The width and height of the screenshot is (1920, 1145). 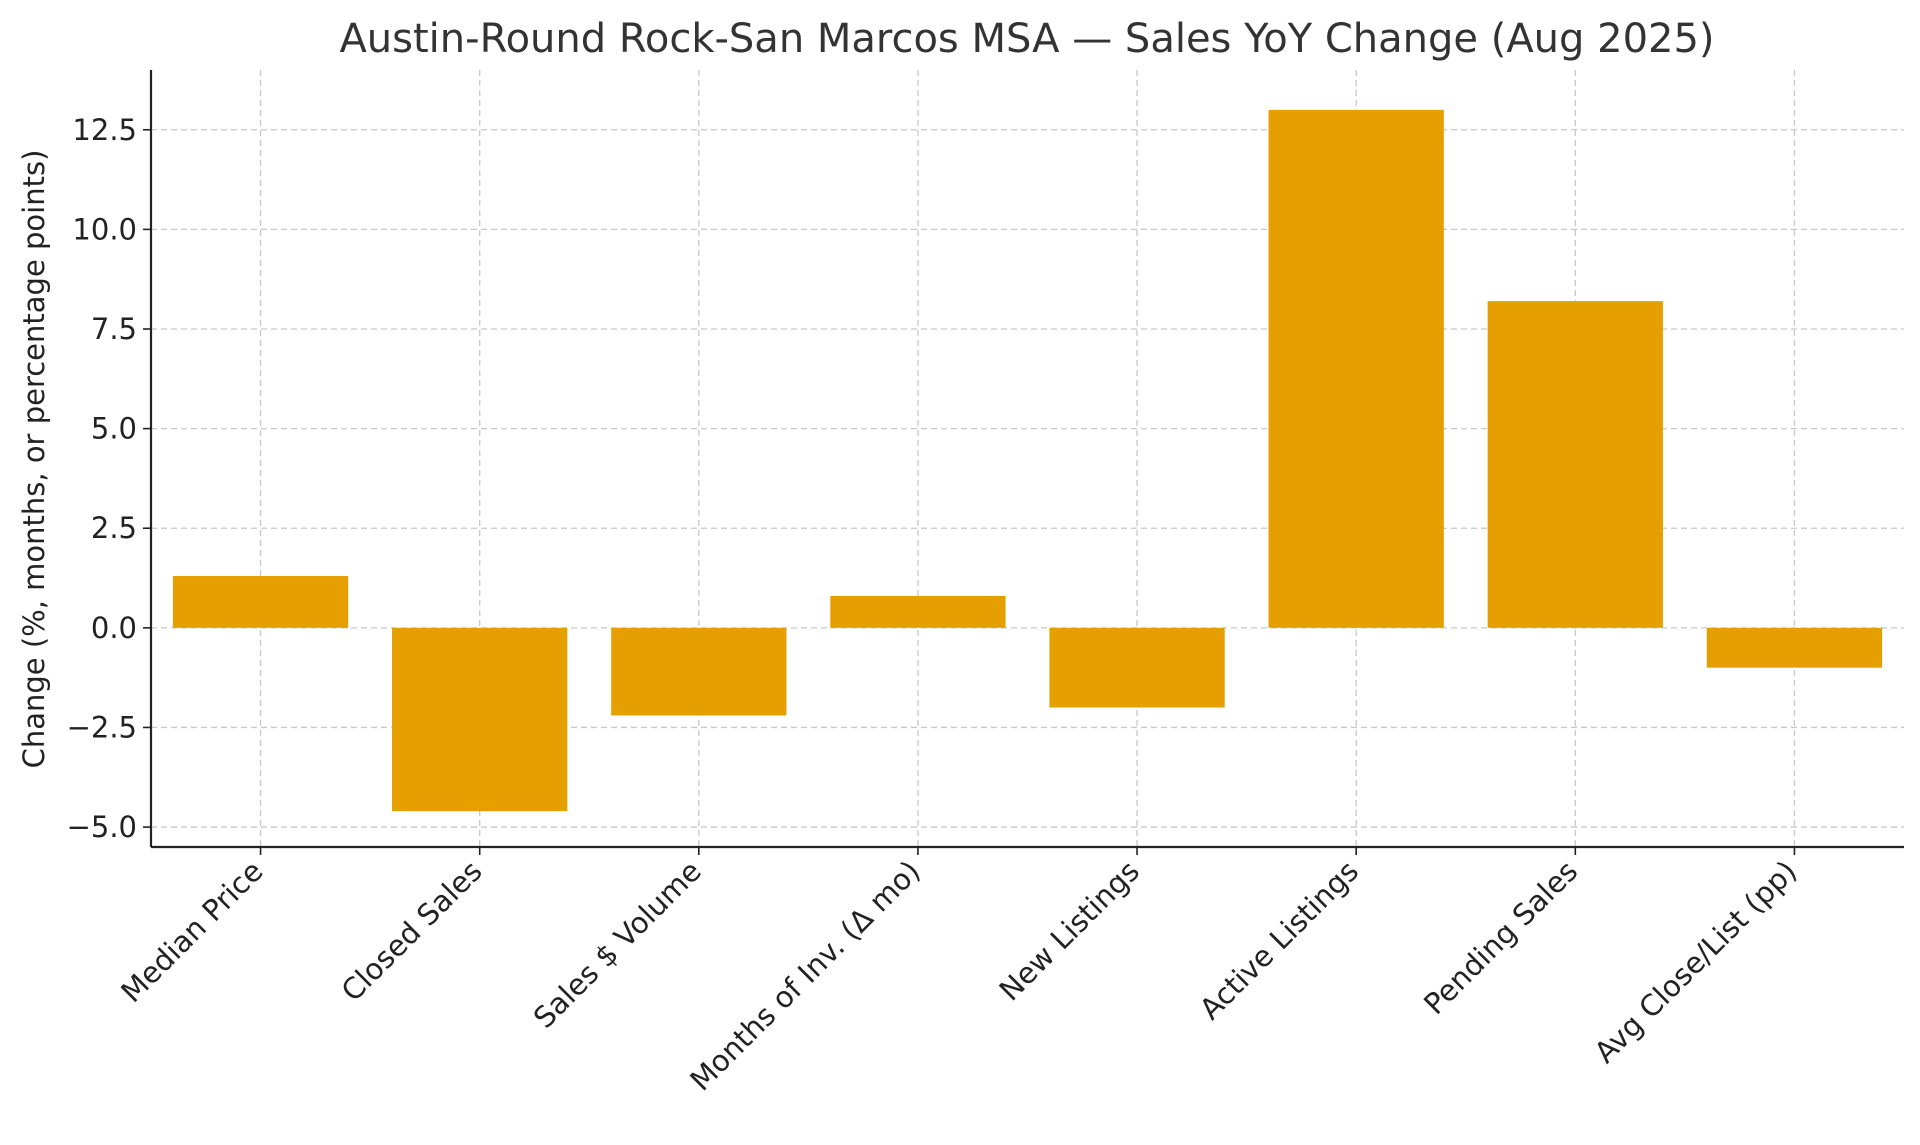 I want to click on y-axis-label: Change (%, months, or percentage points), so click(x=34, y=459).